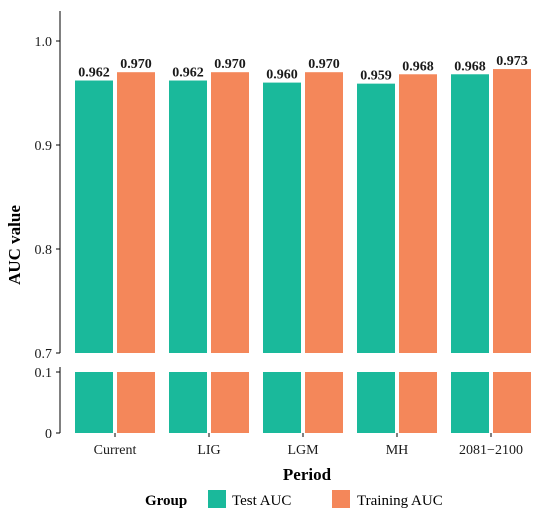 This screenshot has height=515, width=550. I want to click on y-tick-label: 1.0, so click(44, 42).